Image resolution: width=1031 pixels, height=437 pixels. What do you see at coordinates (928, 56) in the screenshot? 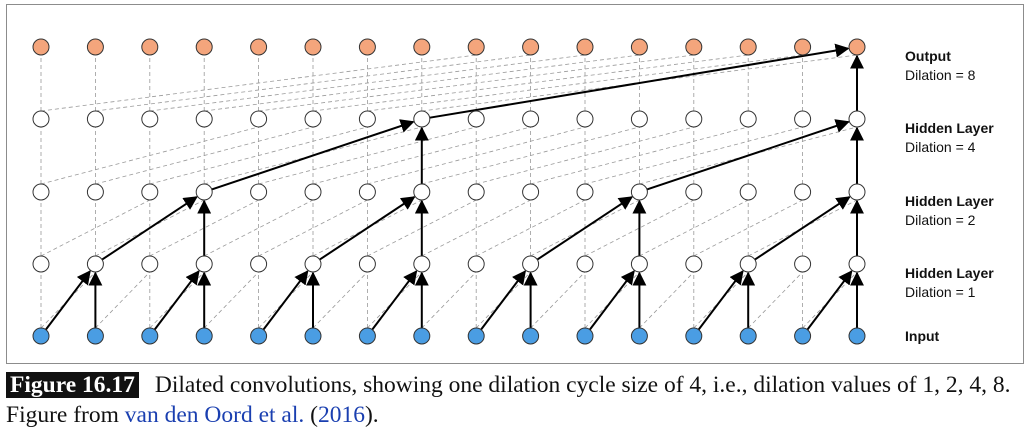
I see `layer-title-output: Output` at bounding box center [928, 56].